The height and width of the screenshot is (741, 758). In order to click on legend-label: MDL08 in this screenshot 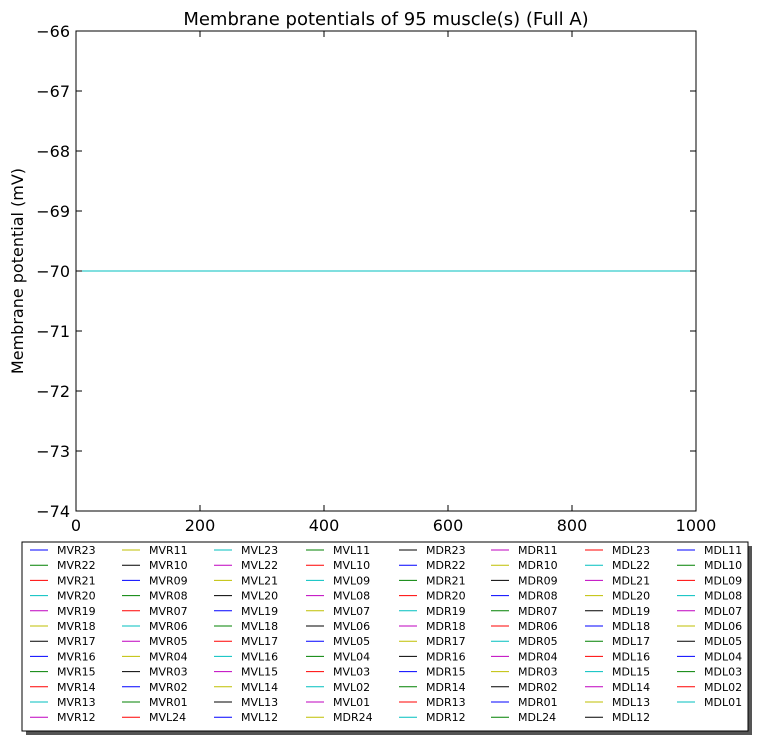, I will do `click(723, 596)`.